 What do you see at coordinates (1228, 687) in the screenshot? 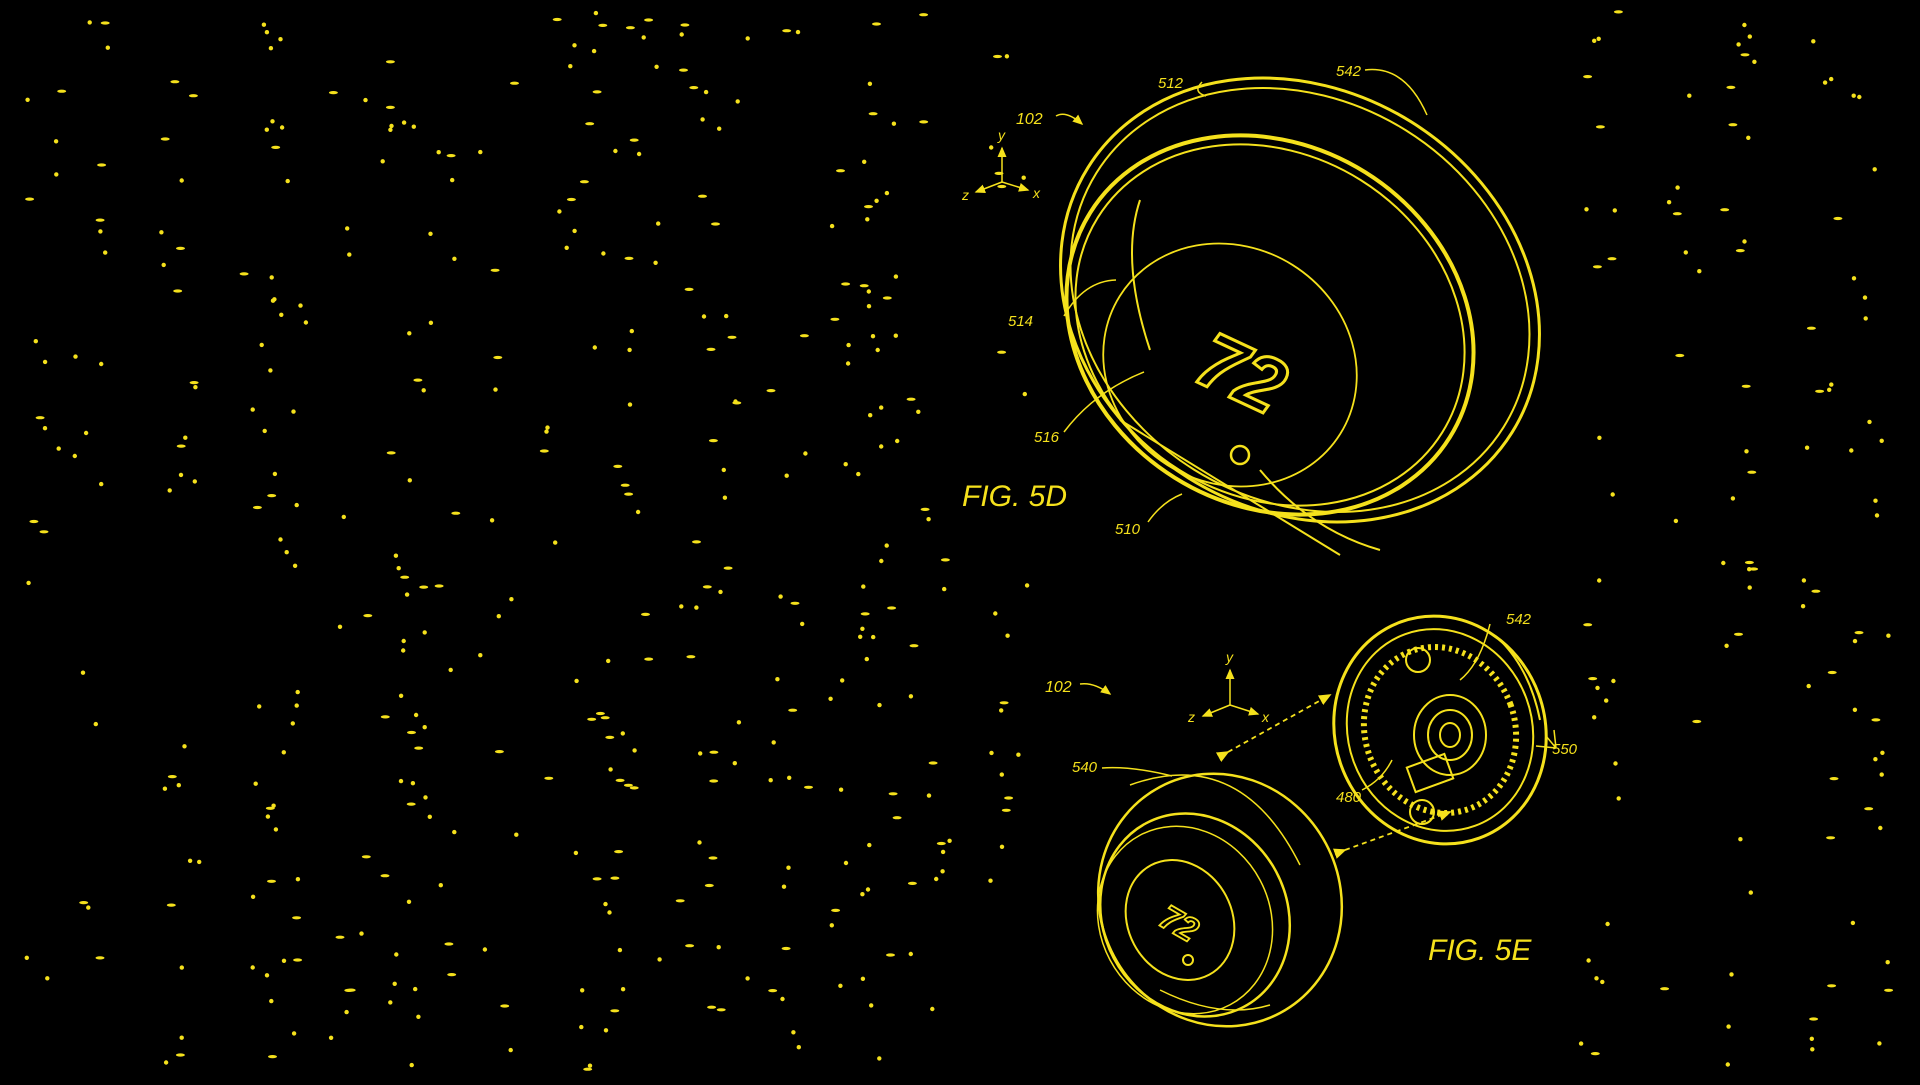
I see `axis-triad-5e: y x z` at bounding box center [1228, 687].